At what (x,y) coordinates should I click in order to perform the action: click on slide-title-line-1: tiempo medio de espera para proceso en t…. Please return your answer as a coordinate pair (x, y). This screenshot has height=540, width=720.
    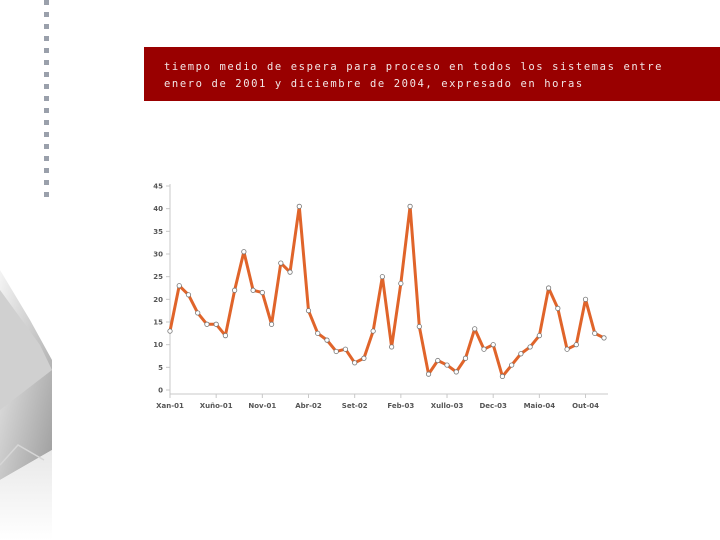
    Looking at the image, I should click on (414, 67).